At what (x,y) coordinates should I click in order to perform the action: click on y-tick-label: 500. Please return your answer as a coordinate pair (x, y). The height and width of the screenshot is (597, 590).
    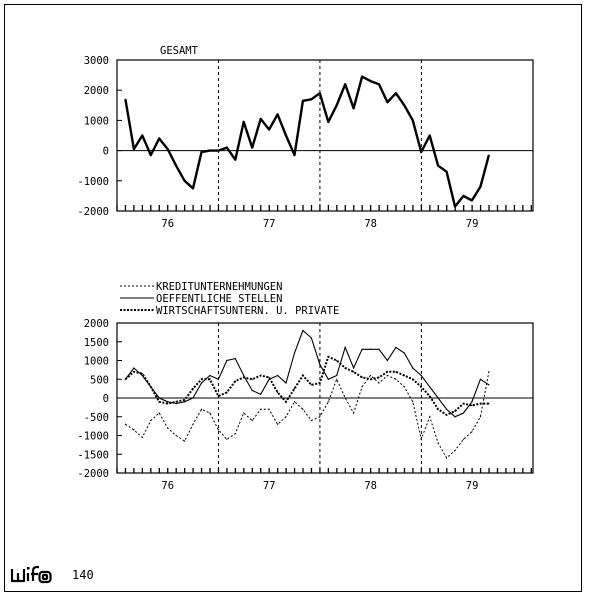
    Looking at the image, I should click on (99, 380).